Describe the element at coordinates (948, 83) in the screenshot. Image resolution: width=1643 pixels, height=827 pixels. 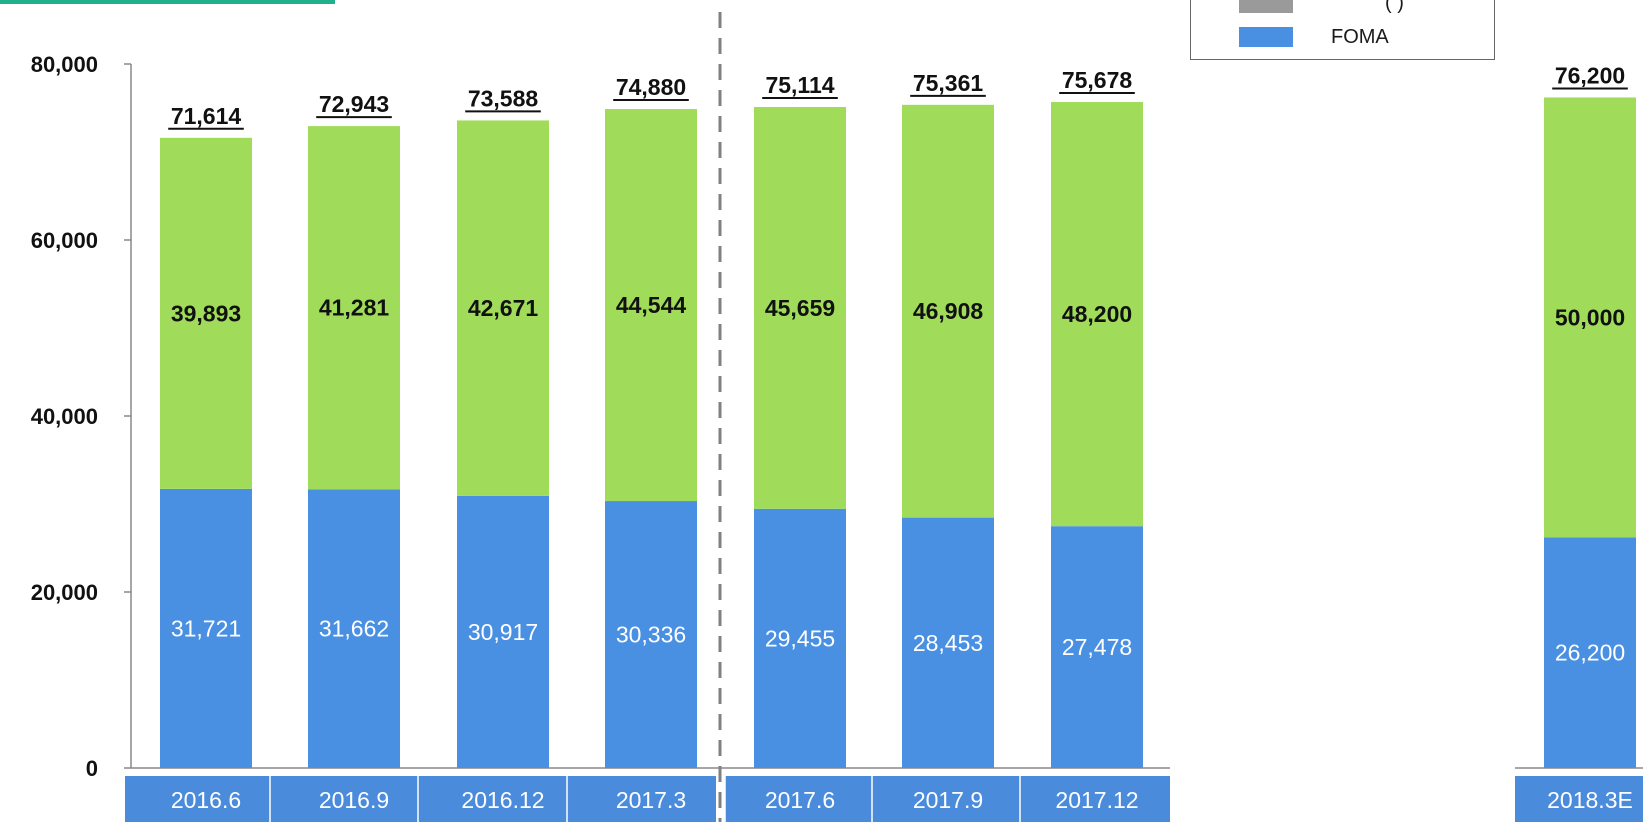
I see `data-label-total: 75,361` at that location.